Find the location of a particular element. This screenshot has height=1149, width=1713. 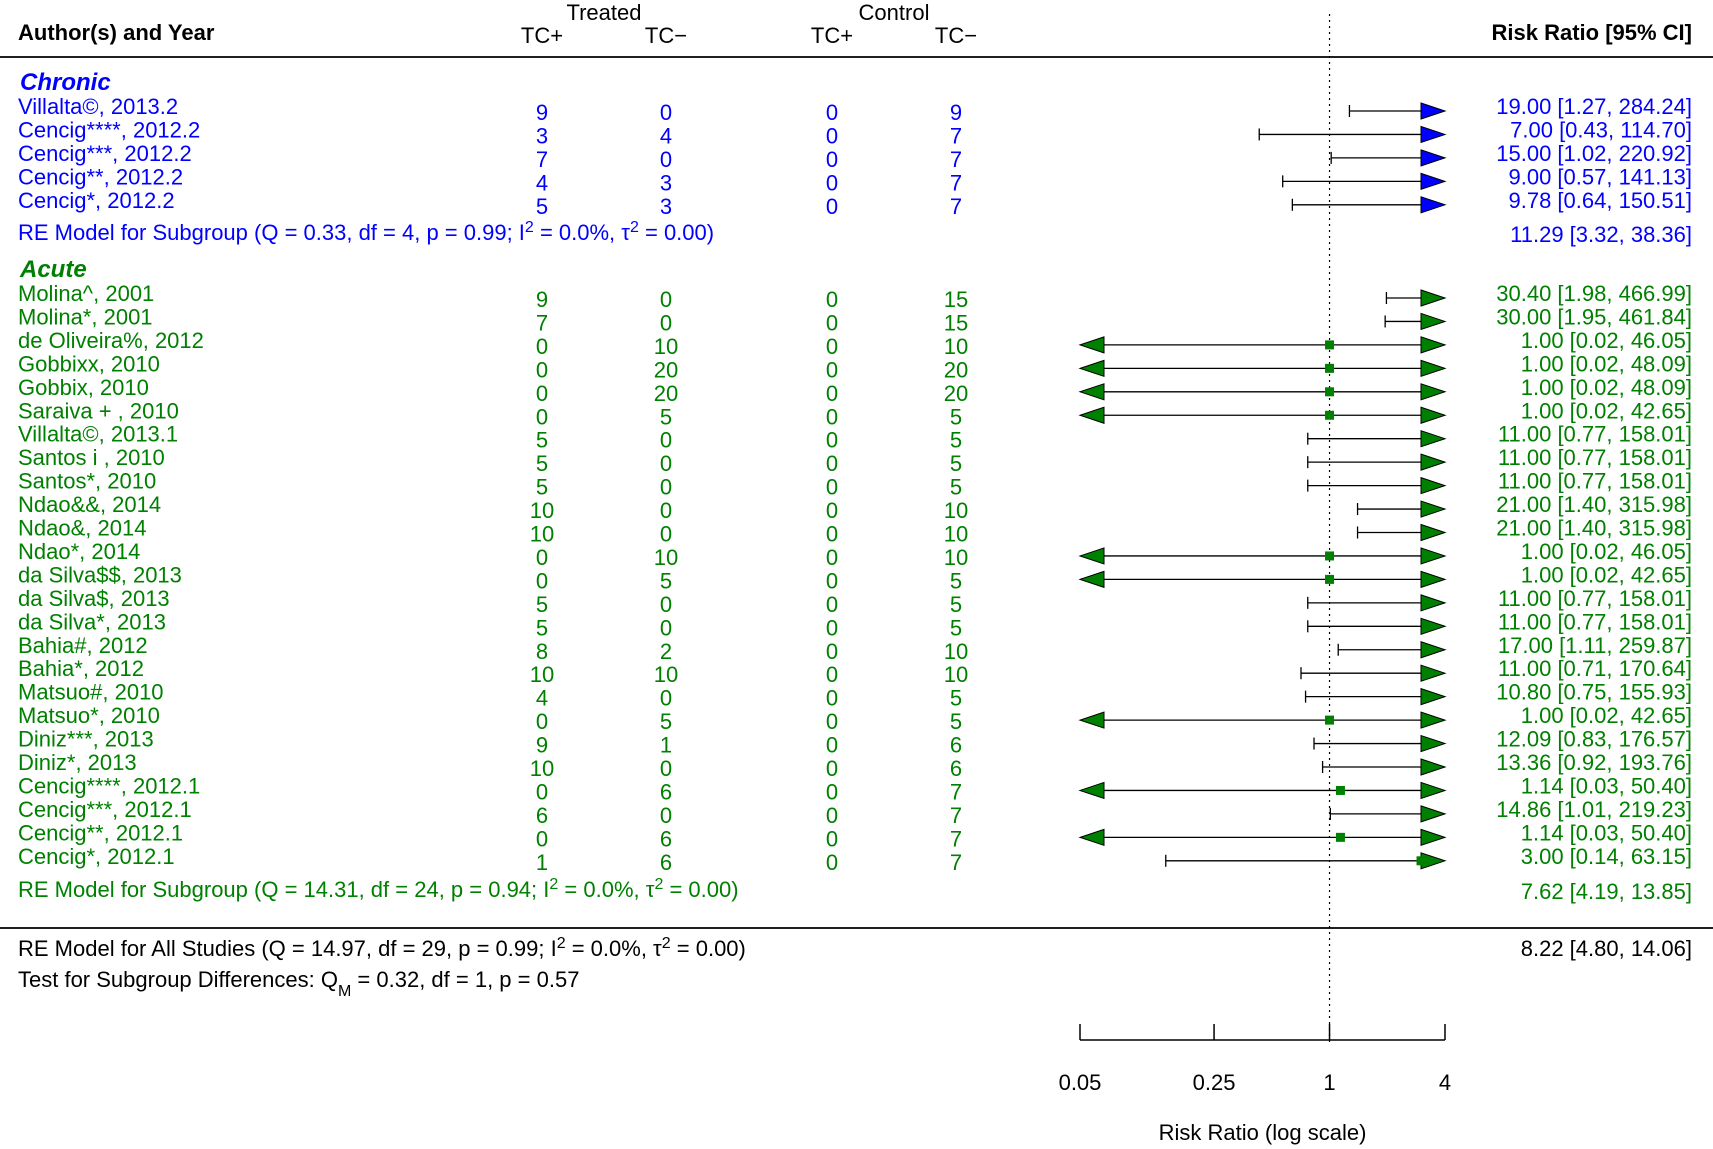

study-treated-tc-pos: 4 is located at coordinates (542, 698).